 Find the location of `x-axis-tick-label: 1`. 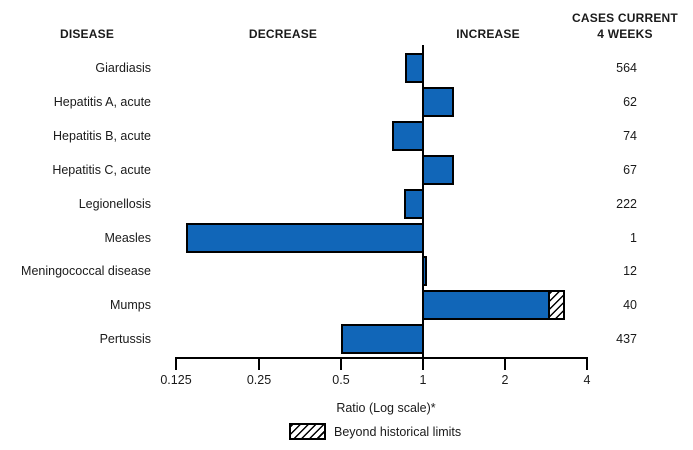

x-axis-tick-label: 1 is located at coordinates (423, 380).